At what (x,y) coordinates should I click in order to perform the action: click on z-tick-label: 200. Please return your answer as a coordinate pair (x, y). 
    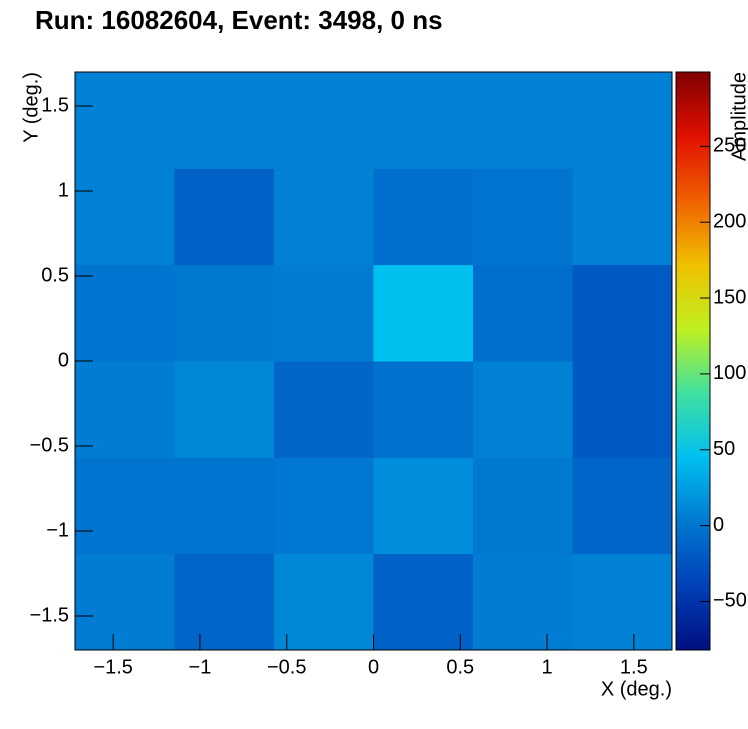
    Looking at the image, I should click on (729, 221).